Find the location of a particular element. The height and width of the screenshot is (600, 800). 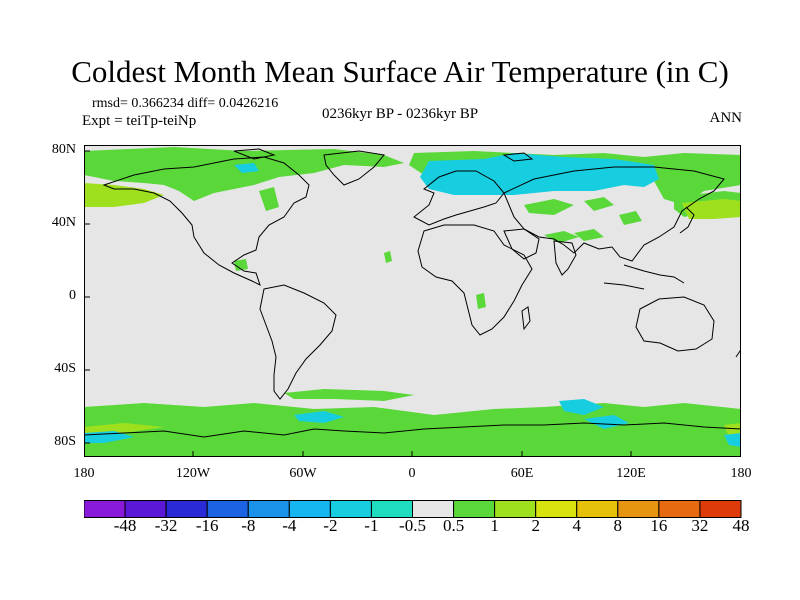

colorbar-label: 1 is located at coordinates (494, 525).